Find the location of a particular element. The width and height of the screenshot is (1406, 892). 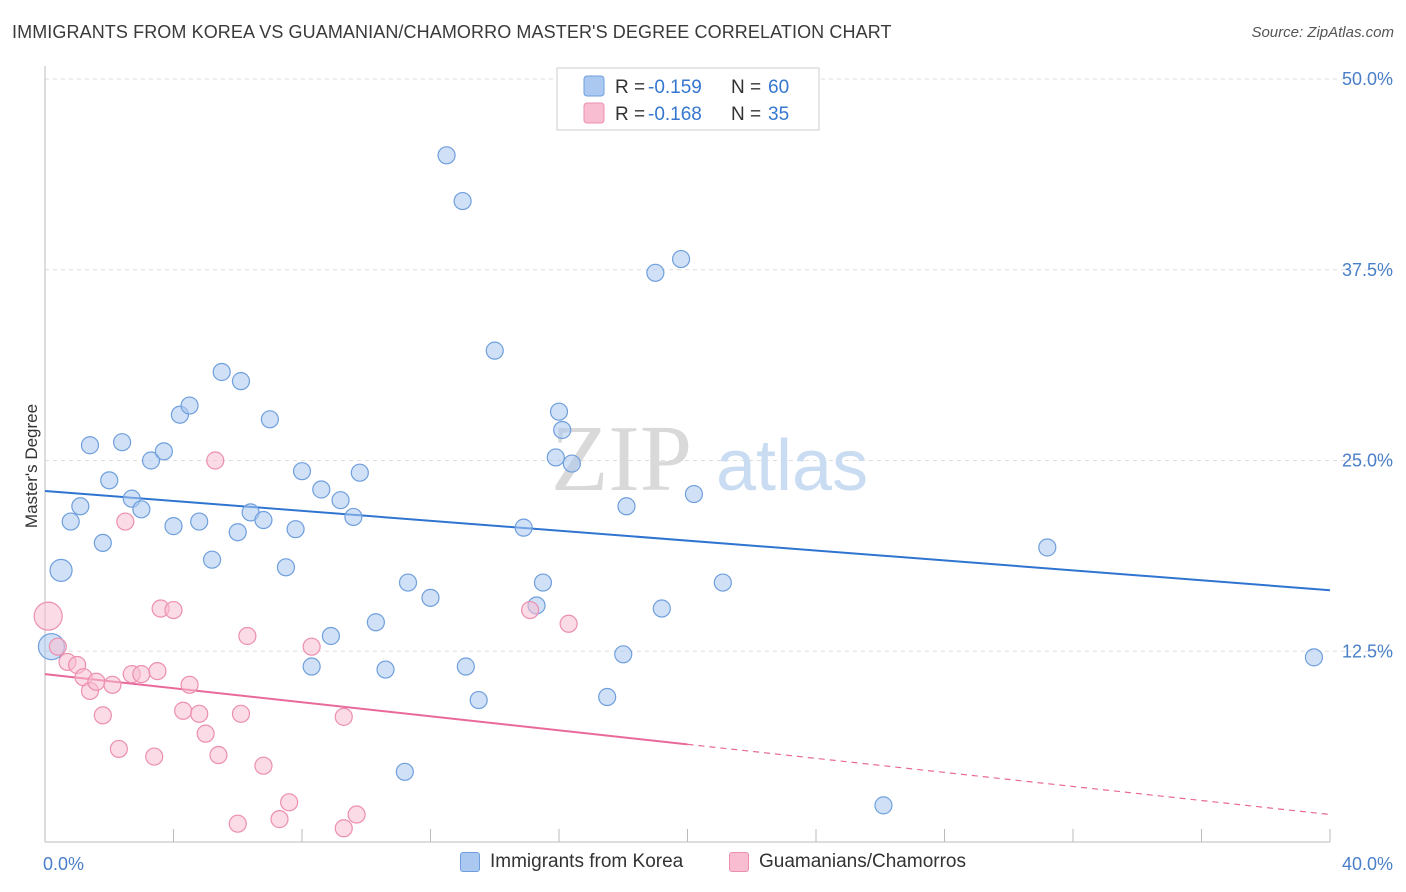

legend-swatch-guam is located at coordinates (594, 113).